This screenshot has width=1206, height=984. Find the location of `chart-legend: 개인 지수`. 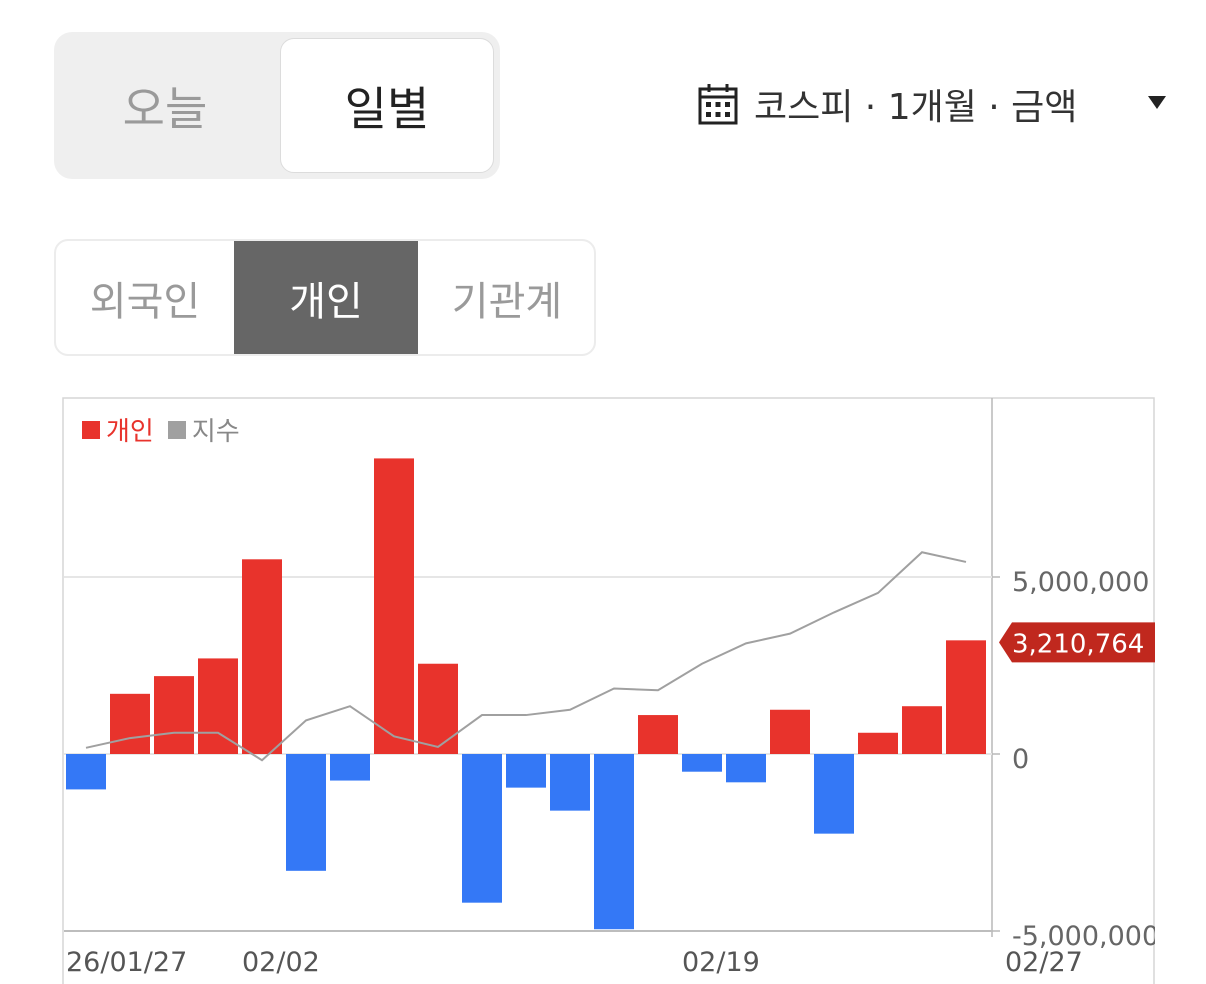

chart-legend: 개인 지수 is located at coordinates (168, 429).